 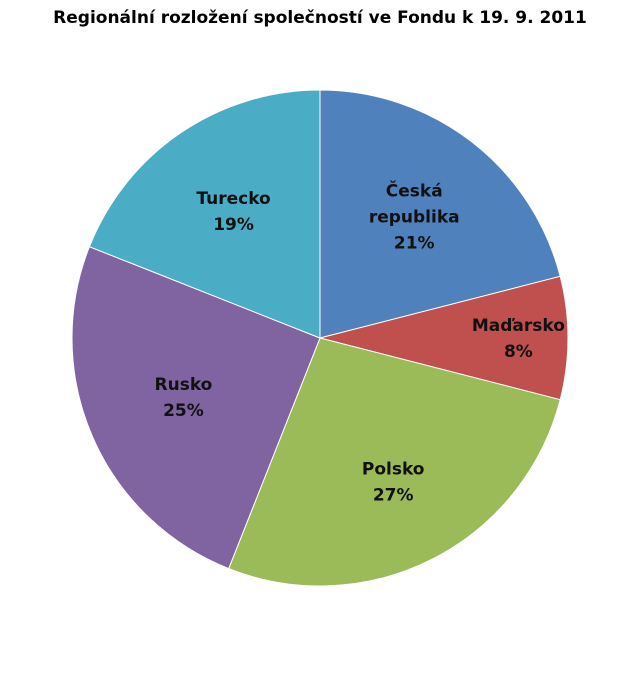 I want to click on slice-value-label: 27%, so click(x=393, y=496).